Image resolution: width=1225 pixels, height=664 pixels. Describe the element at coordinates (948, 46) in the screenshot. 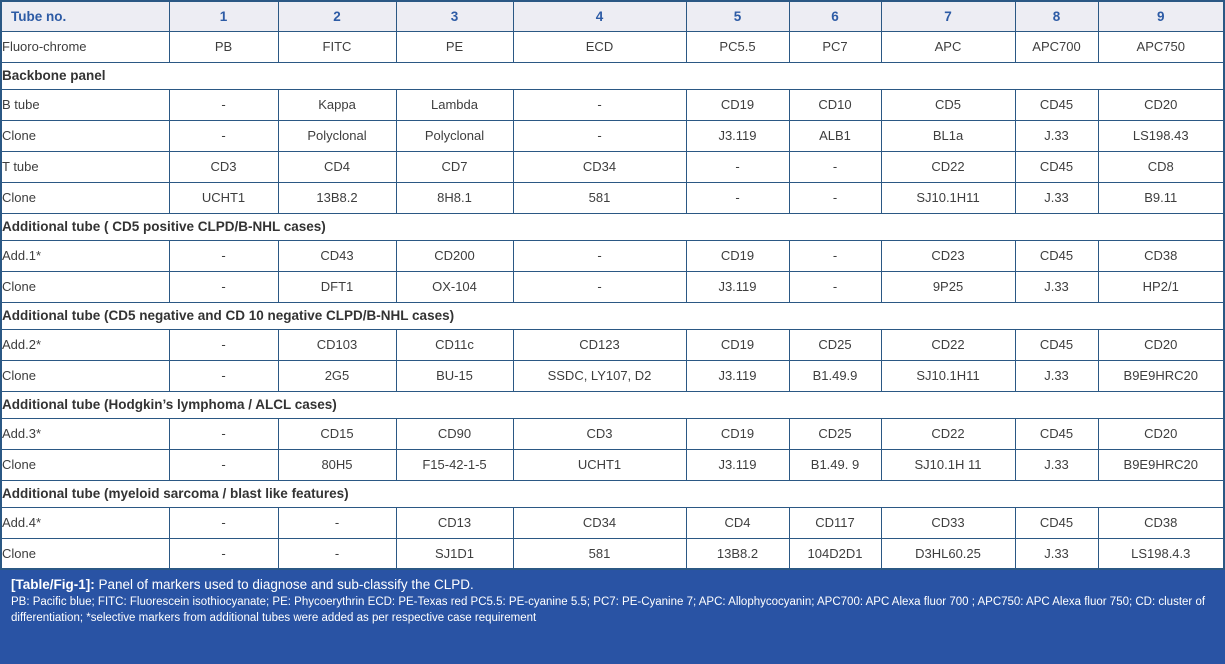

I see `data-cell: APC` at that location.